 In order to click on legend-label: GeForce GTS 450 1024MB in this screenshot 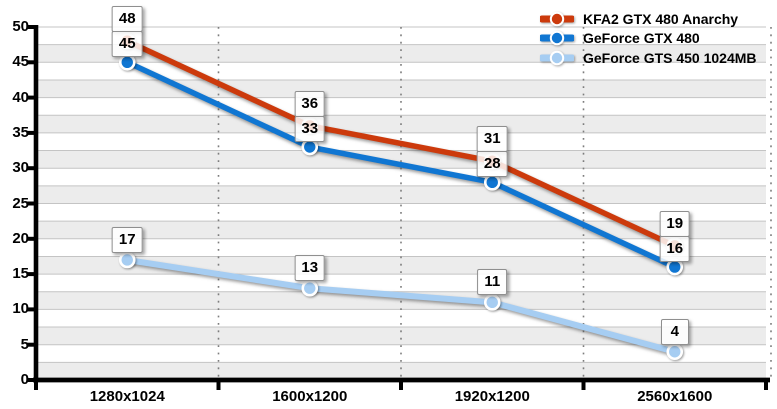, I will do `click(670, 57)`.